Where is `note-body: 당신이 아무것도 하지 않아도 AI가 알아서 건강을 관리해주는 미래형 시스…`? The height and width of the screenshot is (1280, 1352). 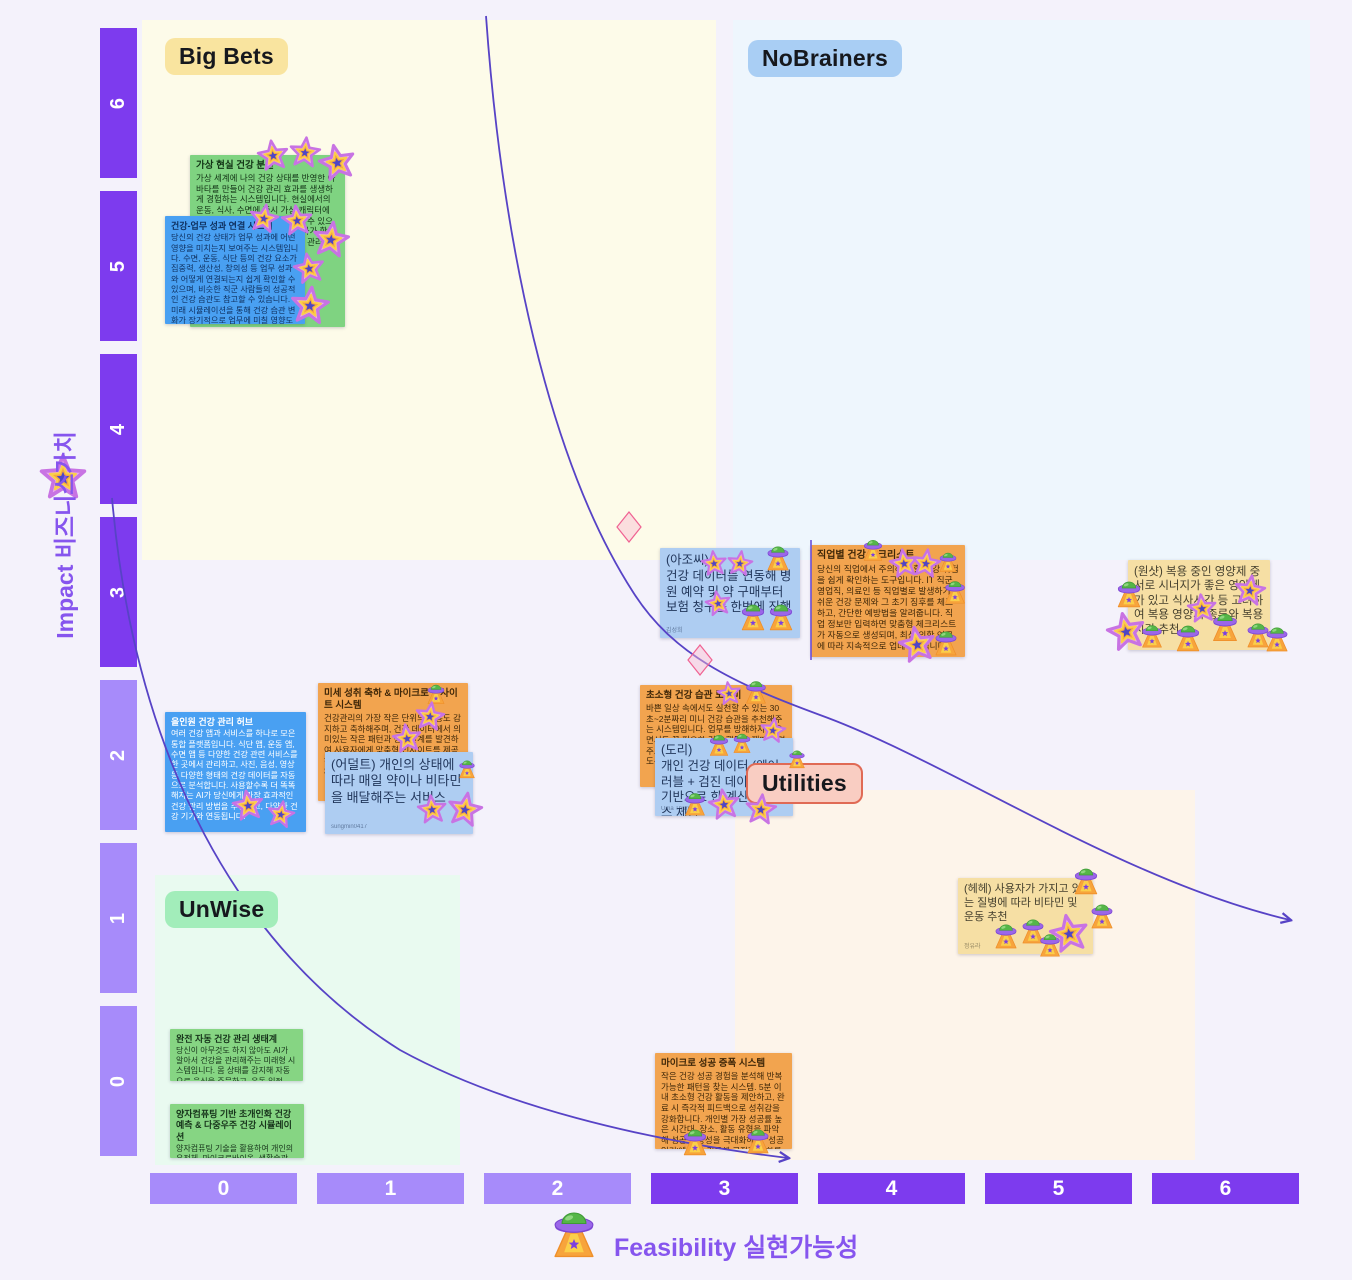
note-body: 당신이 아무것도 하지 않아도 AI가 알아서 건강을 관리해주는 미래형 시스… is located at coordinates (236, 1063).